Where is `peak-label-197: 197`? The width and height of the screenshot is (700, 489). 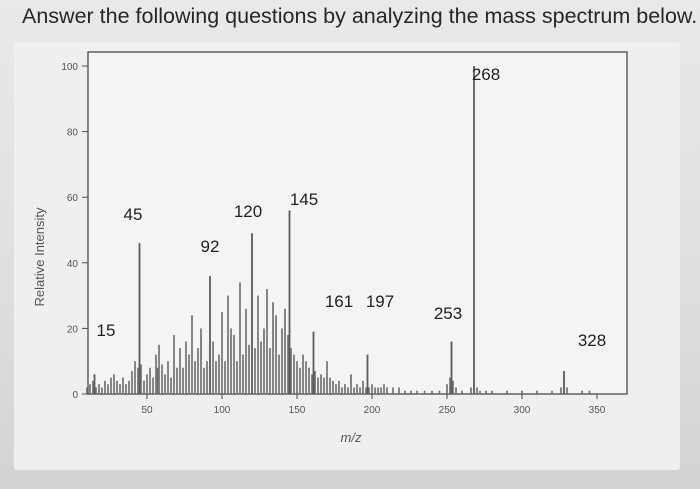 peak-label-197: 197 is located at coordinates (380, 301).